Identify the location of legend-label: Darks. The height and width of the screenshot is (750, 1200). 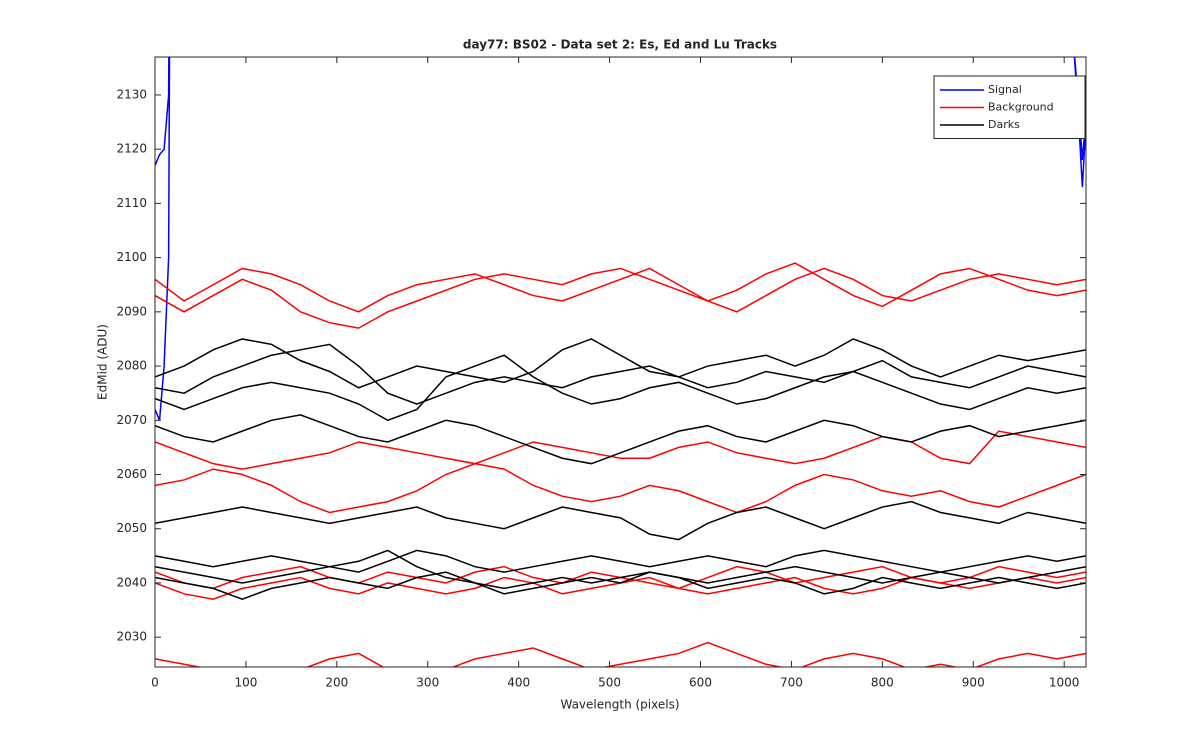
(1004, 124).